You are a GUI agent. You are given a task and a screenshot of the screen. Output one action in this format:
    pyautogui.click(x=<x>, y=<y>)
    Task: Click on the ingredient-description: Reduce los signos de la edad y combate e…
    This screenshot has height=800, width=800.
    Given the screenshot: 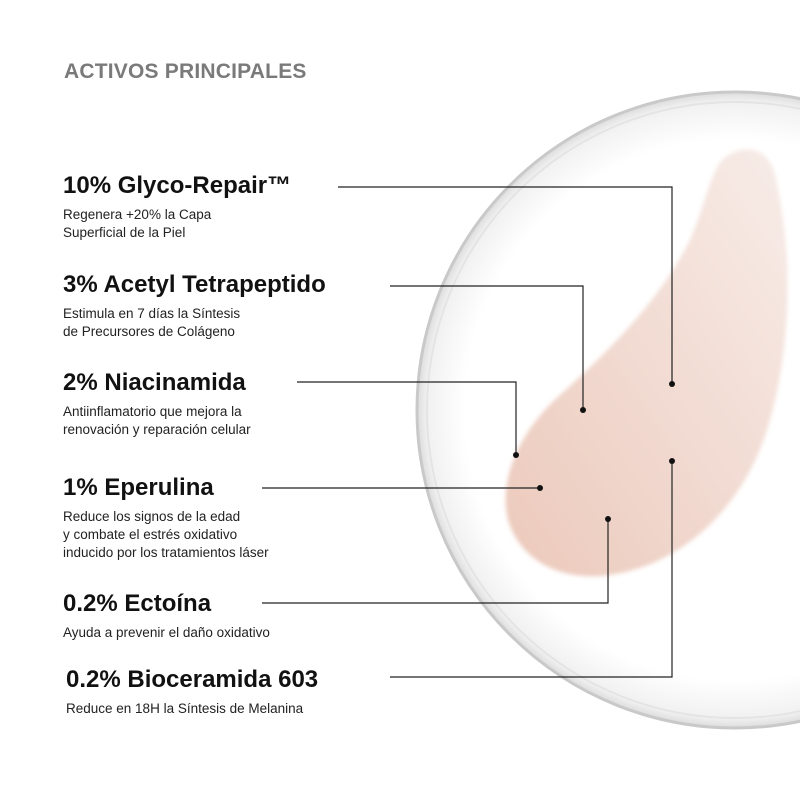 What is the action you would take?
    pyautogui.click(x=166, y=534)
    